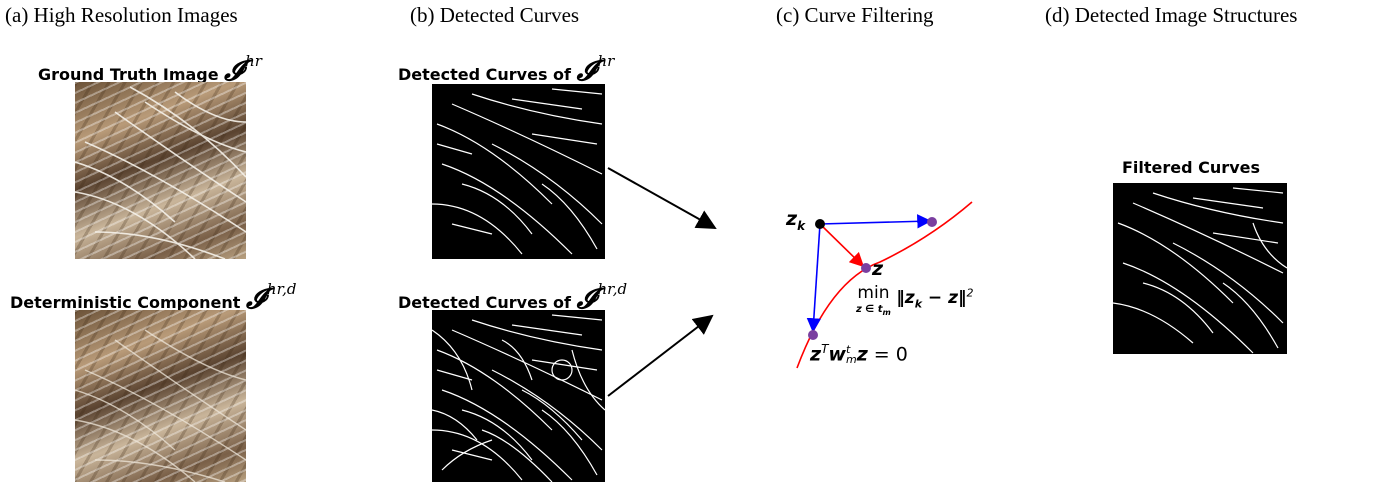  What do you see at coordinates (820, 224) in the screenshot?
I see `point-zk` at bounding box center [820, 224].